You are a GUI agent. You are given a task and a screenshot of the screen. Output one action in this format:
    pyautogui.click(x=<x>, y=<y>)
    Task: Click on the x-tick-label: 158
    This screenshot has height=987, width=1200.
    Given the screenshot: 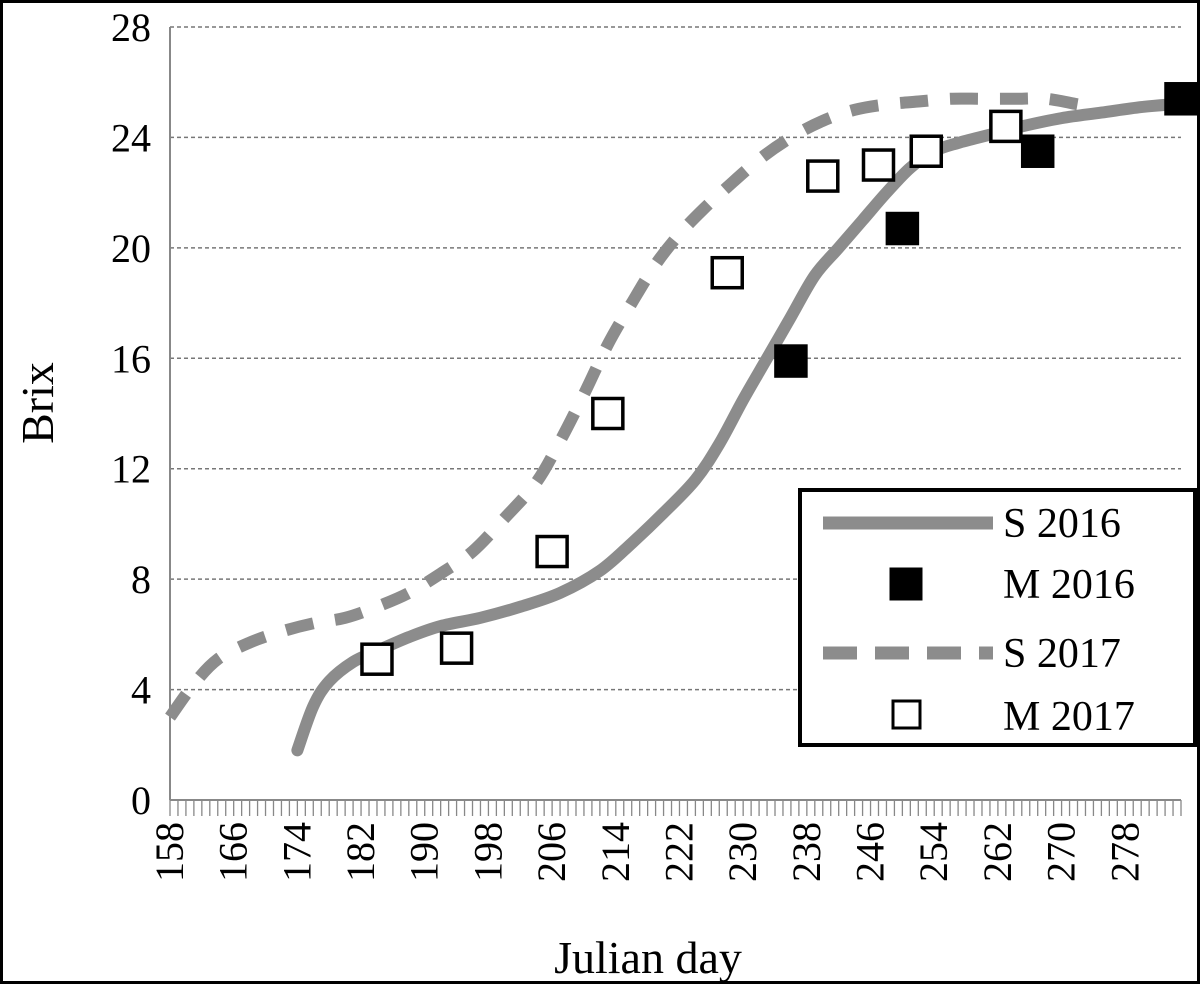 What is the action you would take?
    pyautogui.click(x=169, y=852)
    